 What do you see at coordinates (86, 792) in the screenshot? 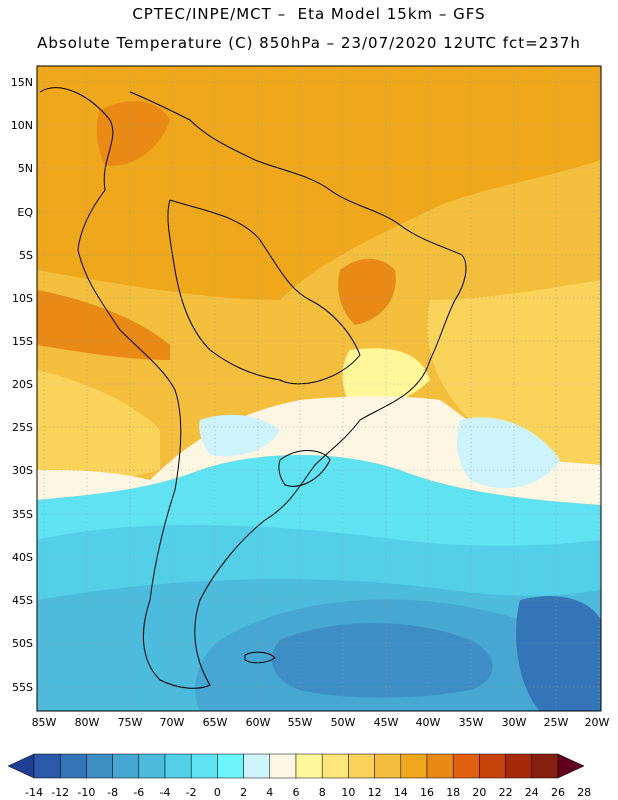
I see `colorbar-label: -10` at bounding box center [86, 792].